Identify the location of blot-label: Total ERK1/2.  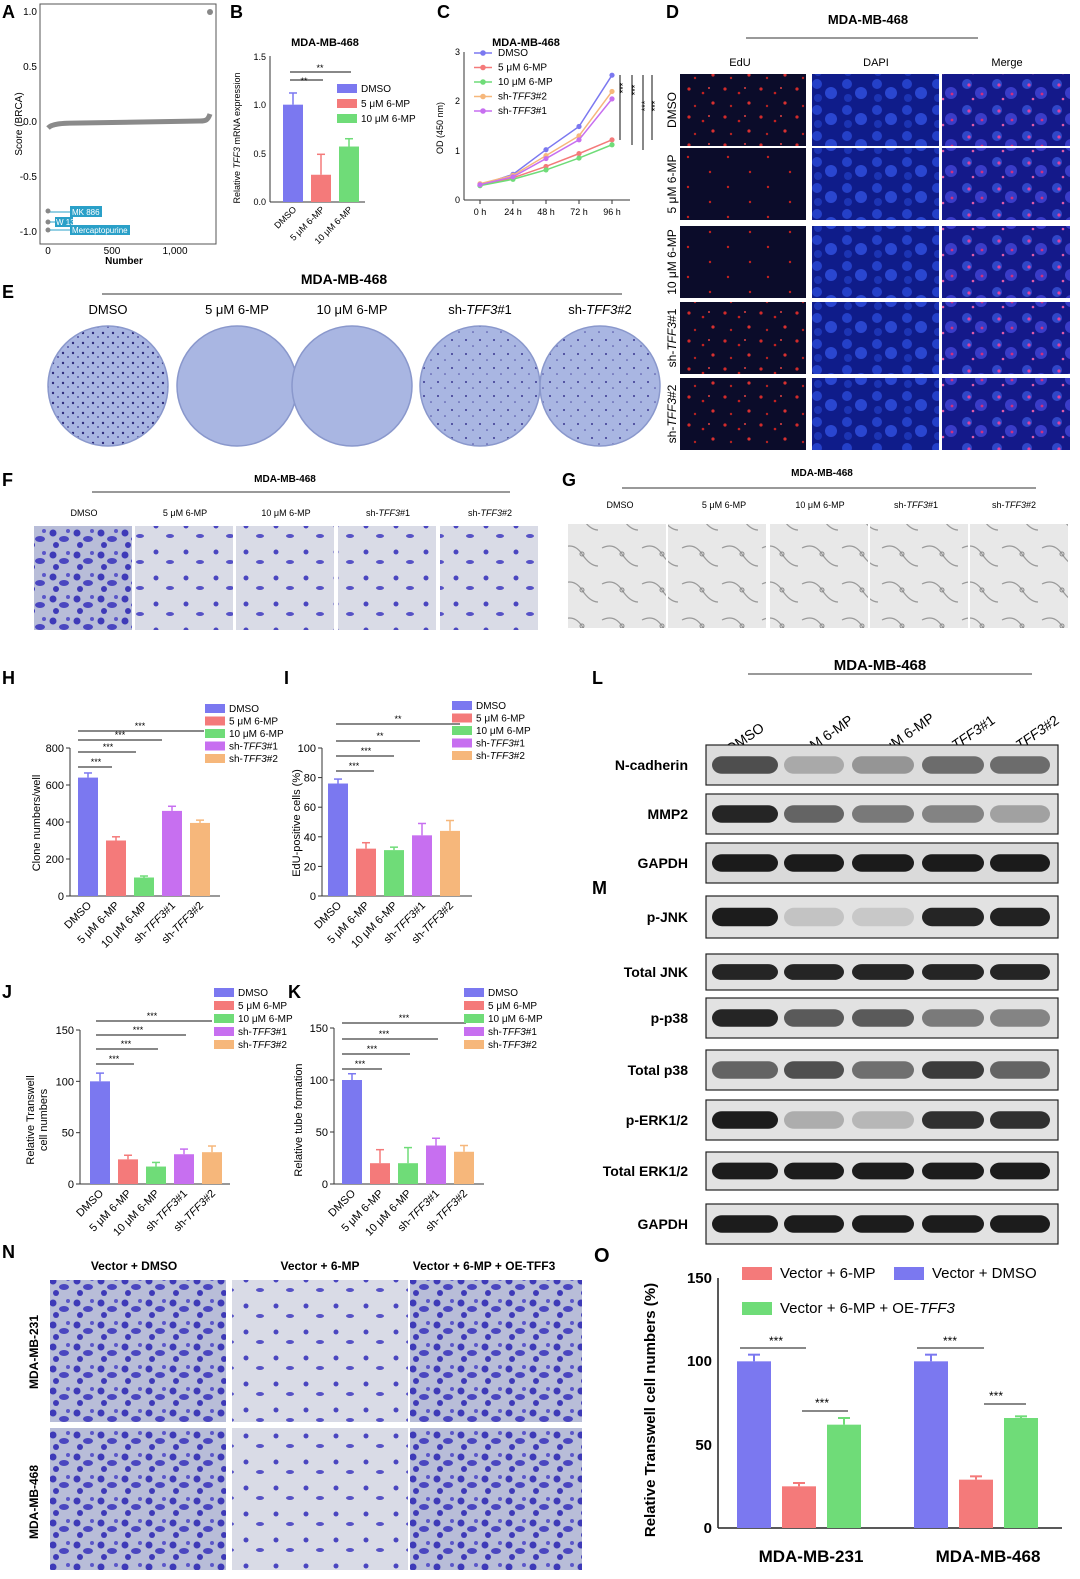
(646, 1171).